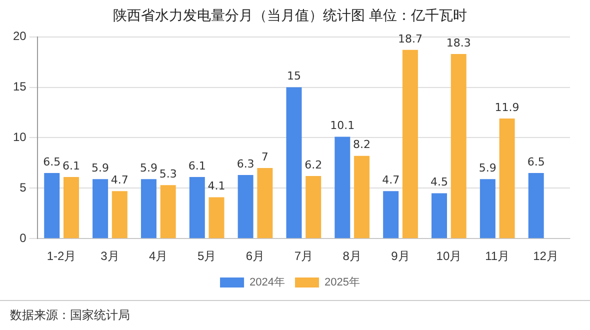 The height and width of the screenshot is (330, 590). What do you see at coordinates (19, 137) in the screenshot?
I see `y-tick-label: 10` at bounding box center [19, 137].